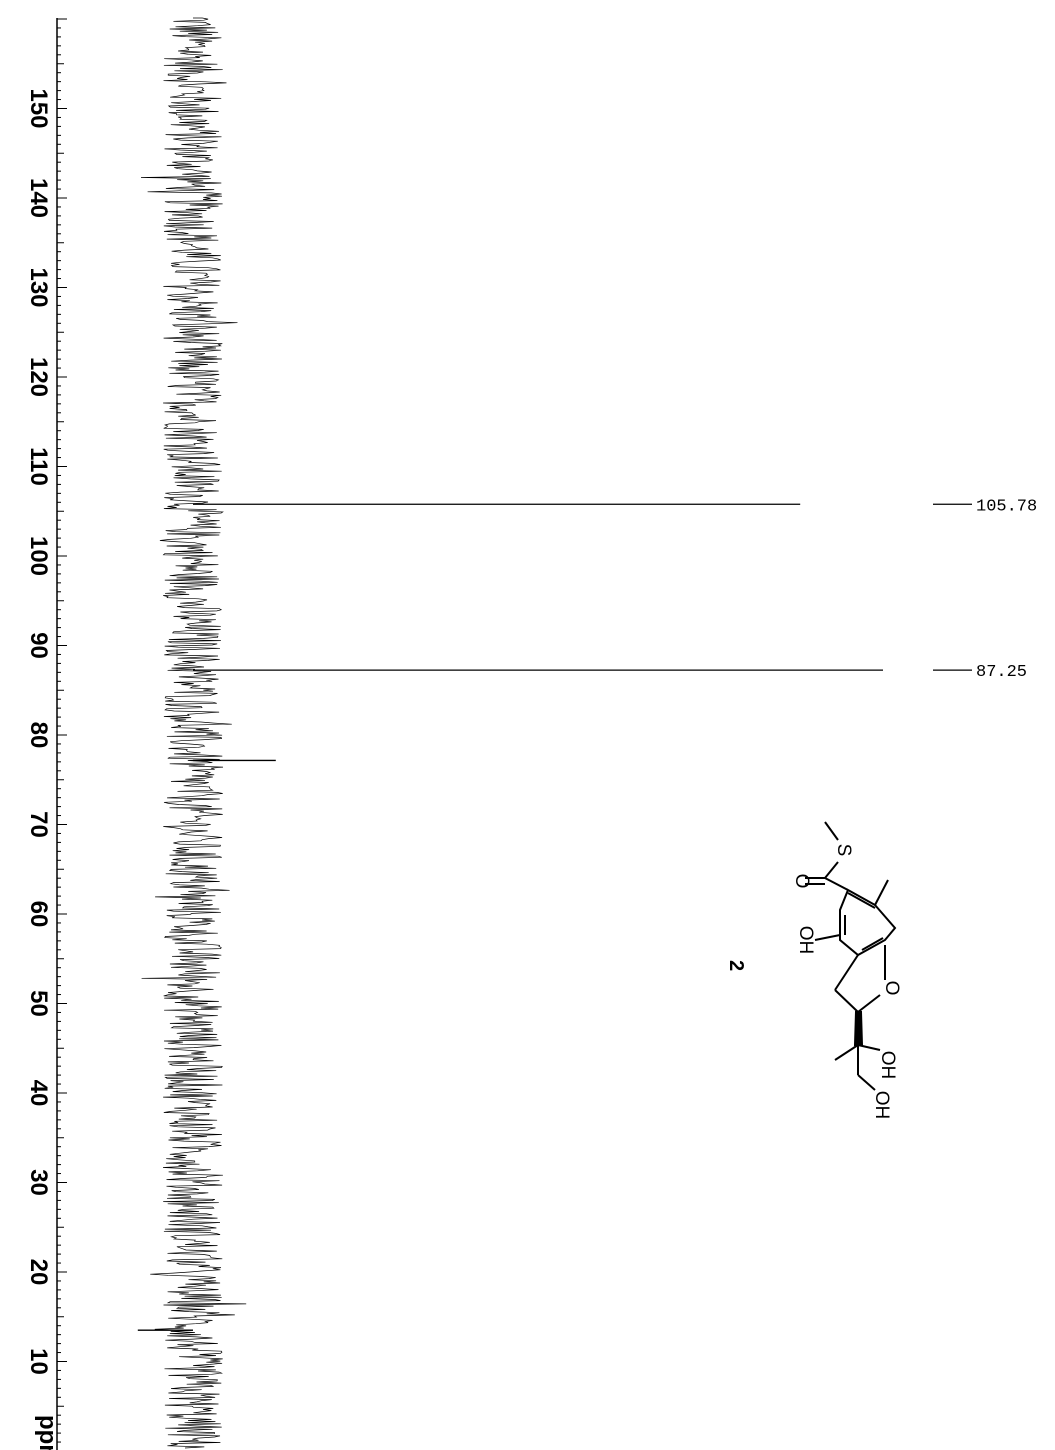  Describe the element at coordinates (38, 735) in the screenshot. I see `tick-label: 80` at that location.